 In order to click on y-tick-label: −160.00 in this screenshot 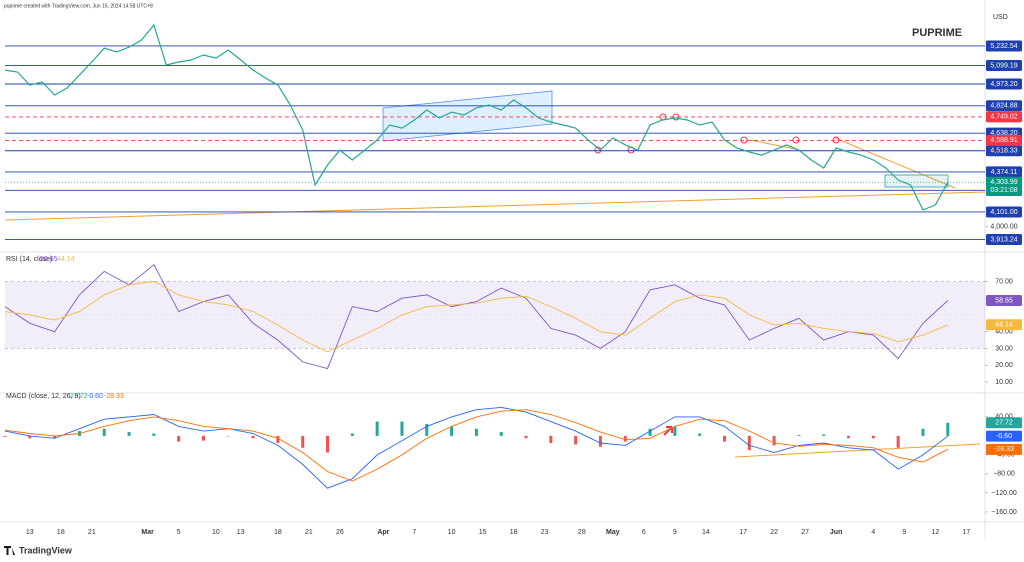, I will do `click(1004, 512)`.